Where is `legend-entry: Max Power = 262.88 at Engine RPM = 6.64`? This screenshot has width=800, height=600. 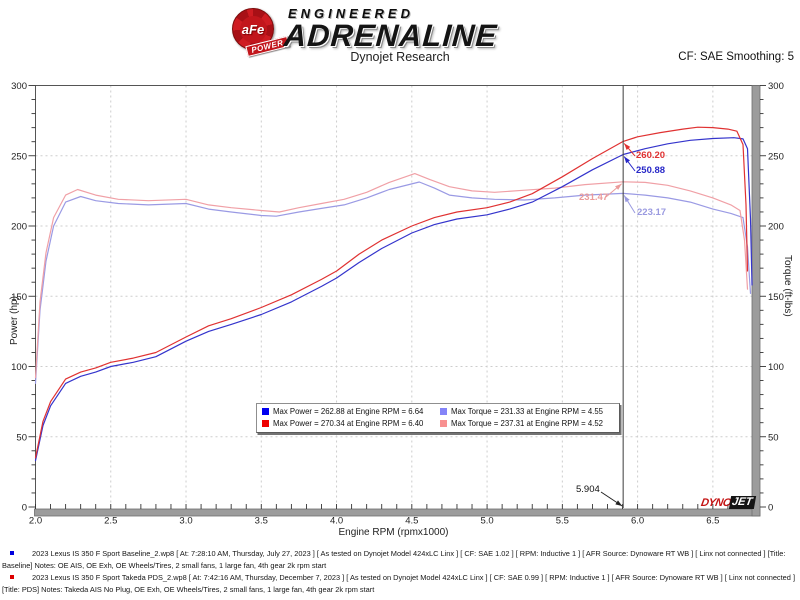 legend-entry: Max Power = 262.88 at Engine RPM = 6.64 is located at coordinates (351, 412).